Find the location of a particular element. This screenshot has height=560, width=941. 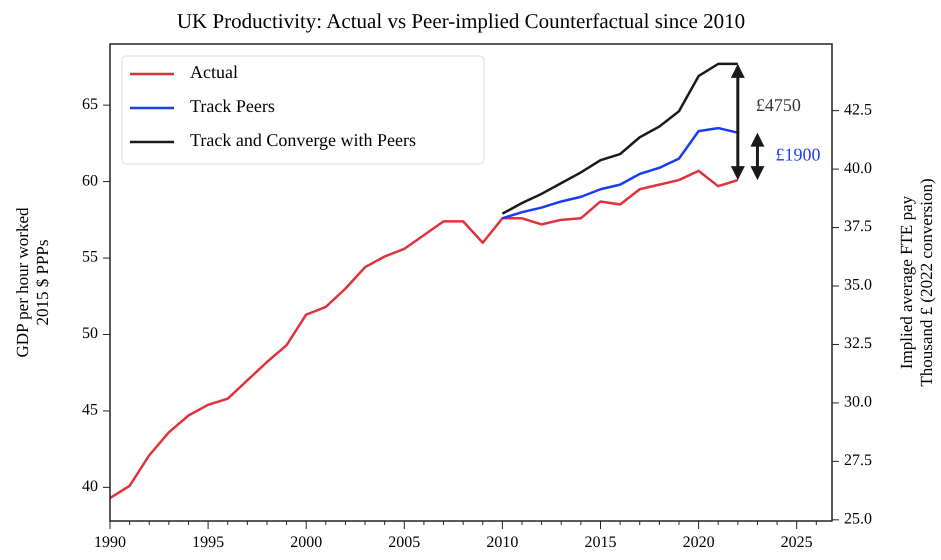

y2-tick-label: 40.0 is located at coordinates (858, 168).